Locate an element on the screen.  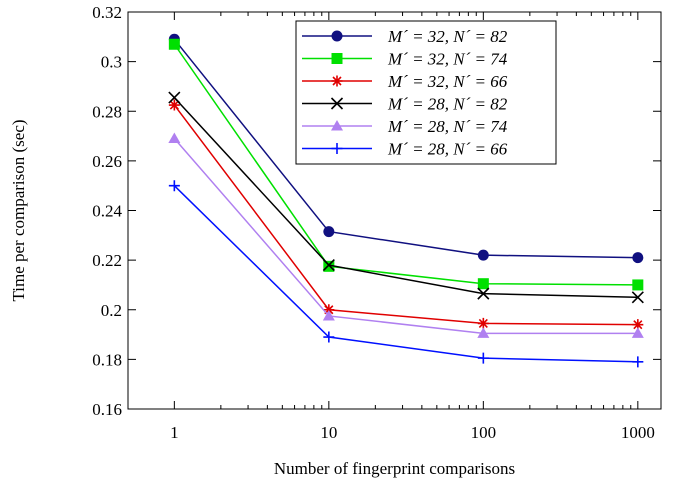
legend-label: M´ = 32, N´ = 82 is located at coordinates (447, 36).